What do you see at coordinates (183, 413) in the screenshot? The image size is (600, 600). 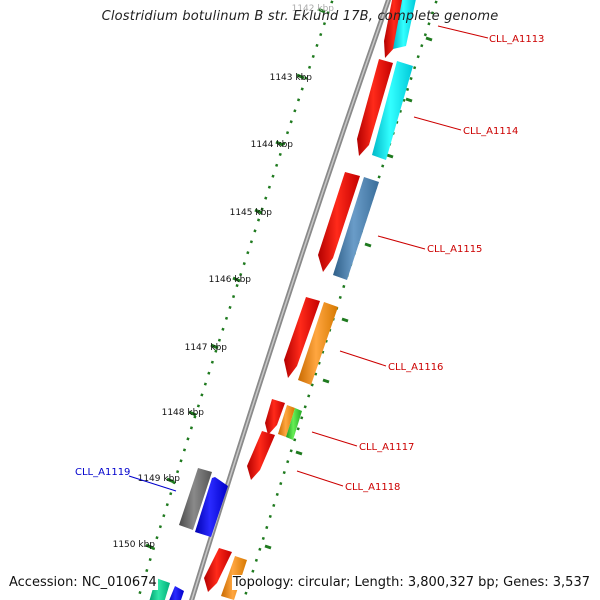 I see `tick-label: 1148 kbp` at bounding box center [183, 413].